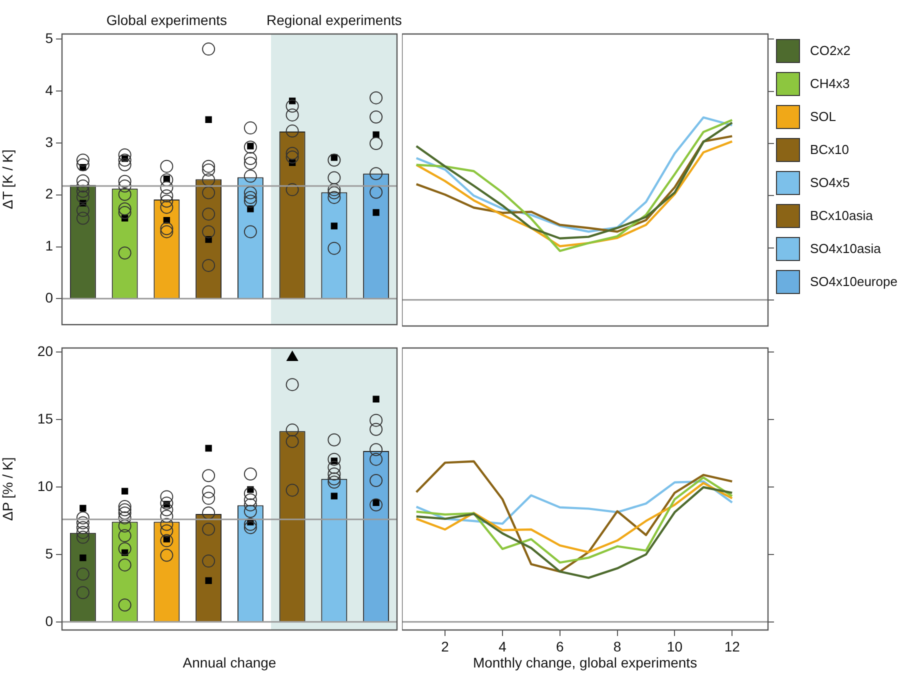 The image size is (904, 676). I want to click on legend-label: SO4x10asia, so click(845, 248).